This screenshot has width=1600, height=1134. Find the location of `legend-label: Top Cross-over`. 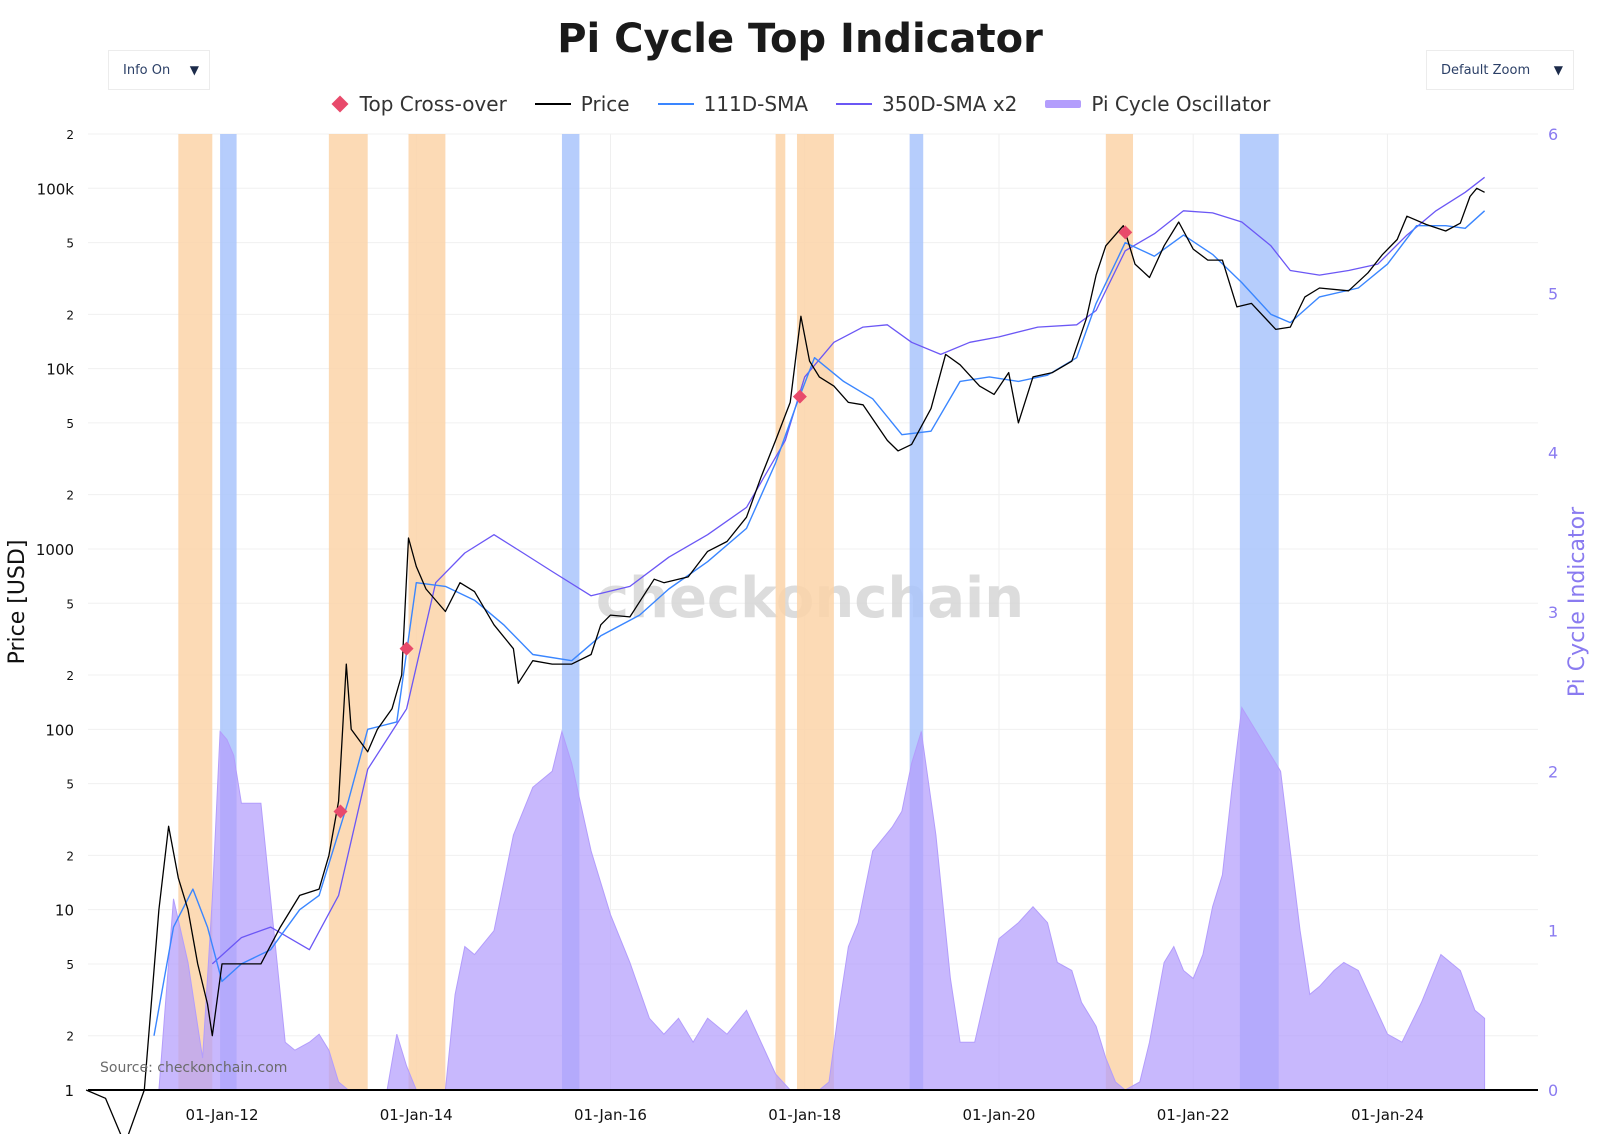

legend-label: Top Cross-over is located at coordinates (433, 104).